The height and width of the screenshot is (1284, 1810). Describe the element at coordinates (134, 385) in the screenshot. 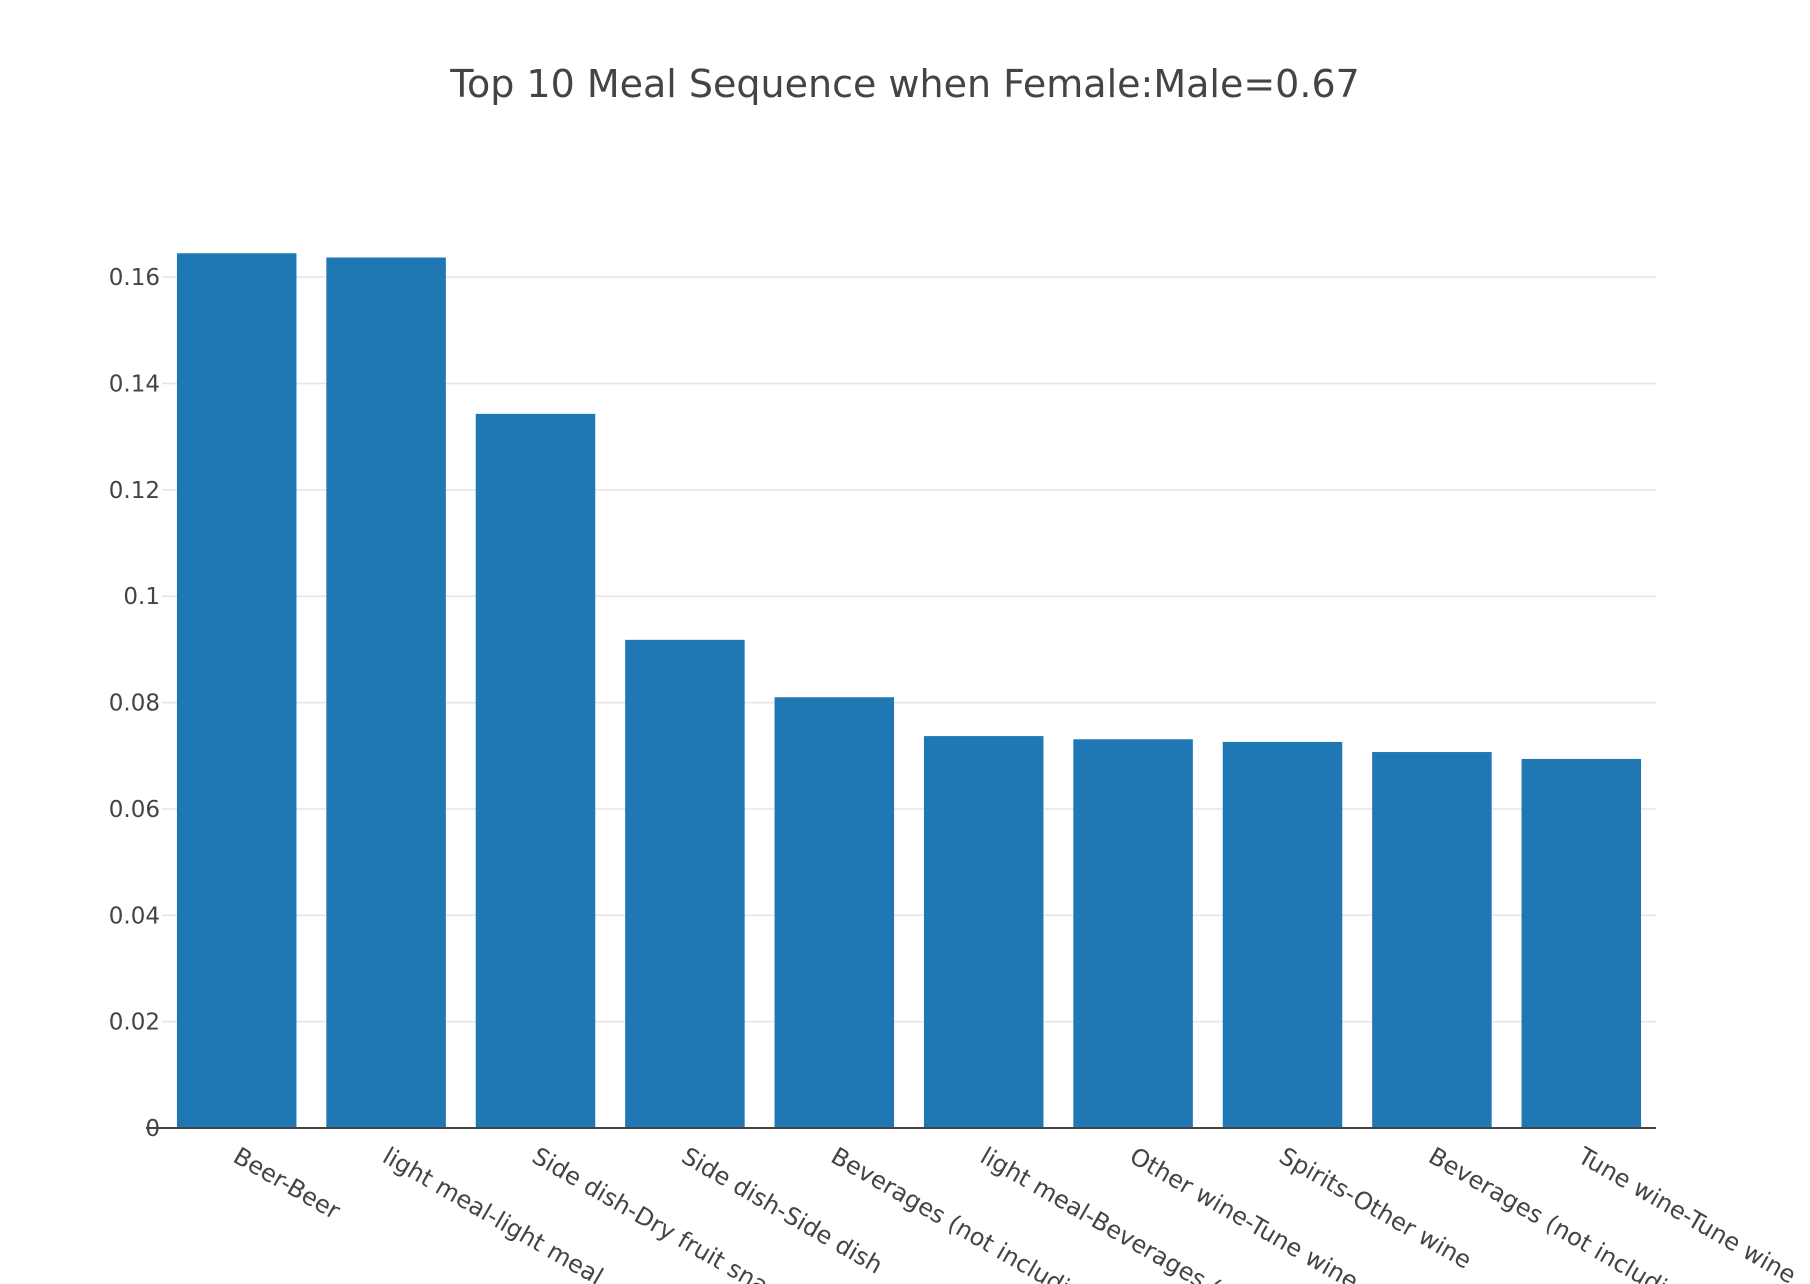

I see `y-tick-label: 0.14` at that location.